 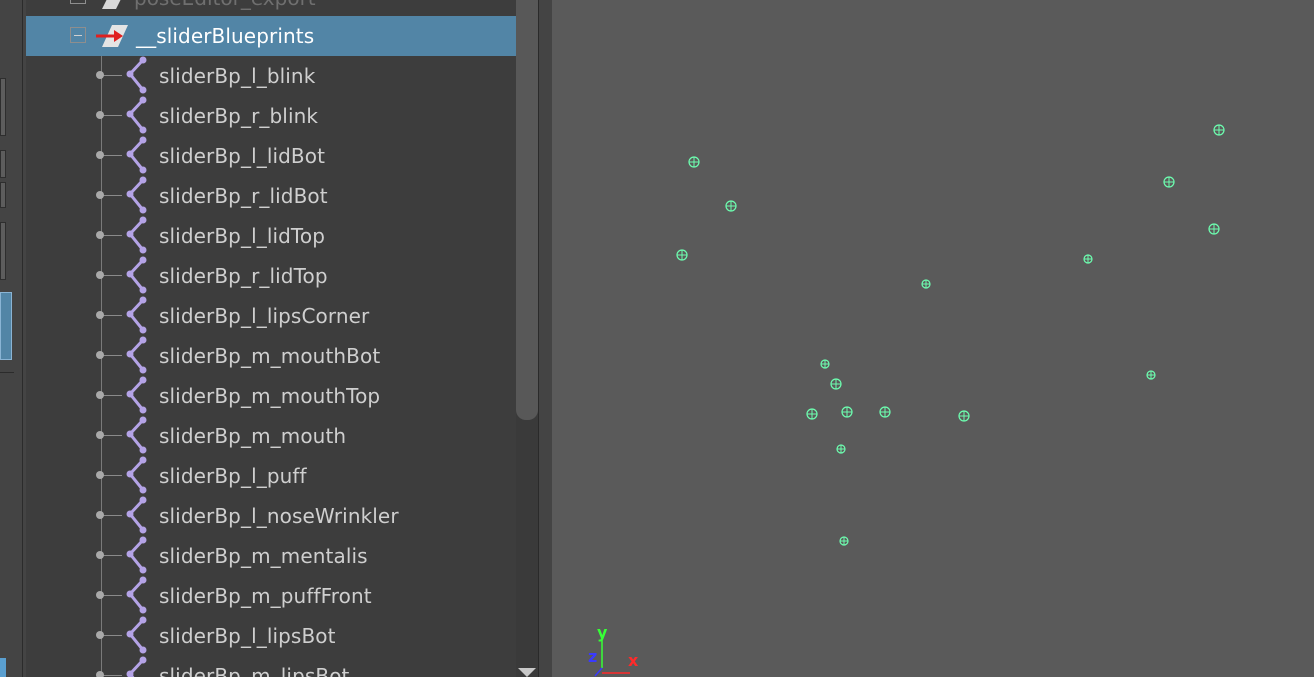 What do you see at coordinates (545, 338) in the screenshot?
I see `panel-splitter` at bounding box center [545, 338].